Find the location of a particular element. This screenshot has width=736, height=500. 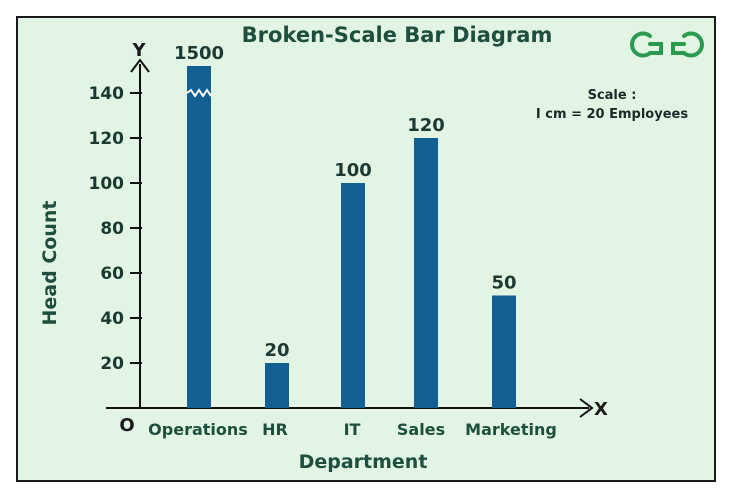

y-tick-label: 20 is located at coordinates (112, 364).